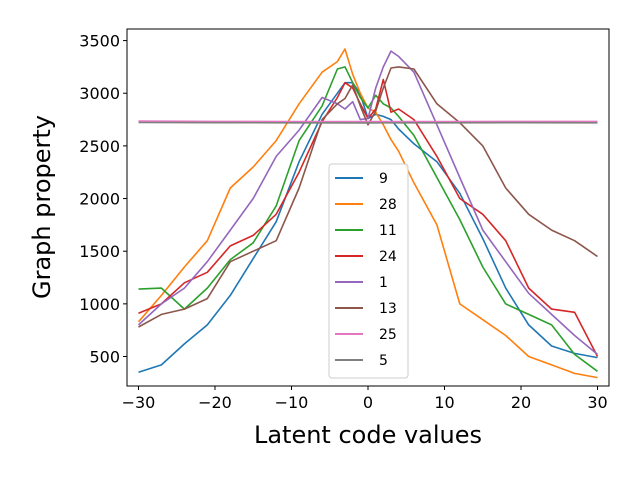  Describe the element at coordinates (99, 251) in the screenshot. I see `y-tick-label: 1500` at that location.